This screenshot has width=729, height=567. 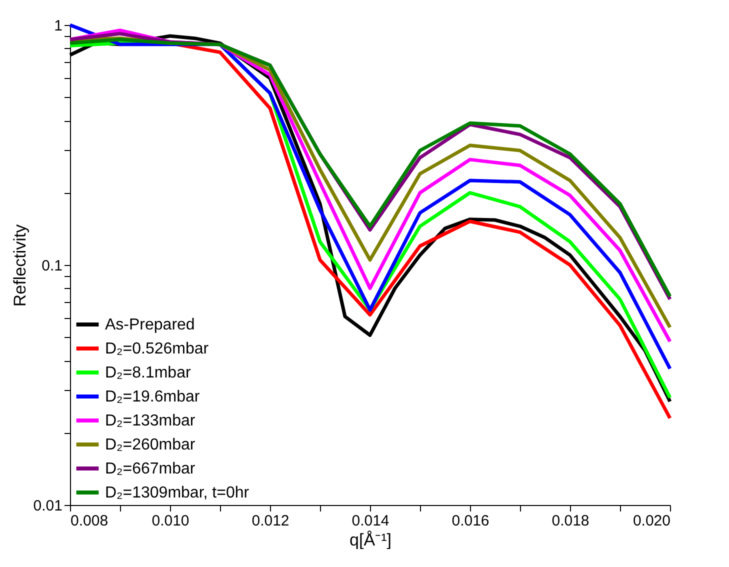 What do you see at coordinates (271, 521) in the screenshot?
I see `x-tick-label: 0.012` at bounding box center [271, 521].